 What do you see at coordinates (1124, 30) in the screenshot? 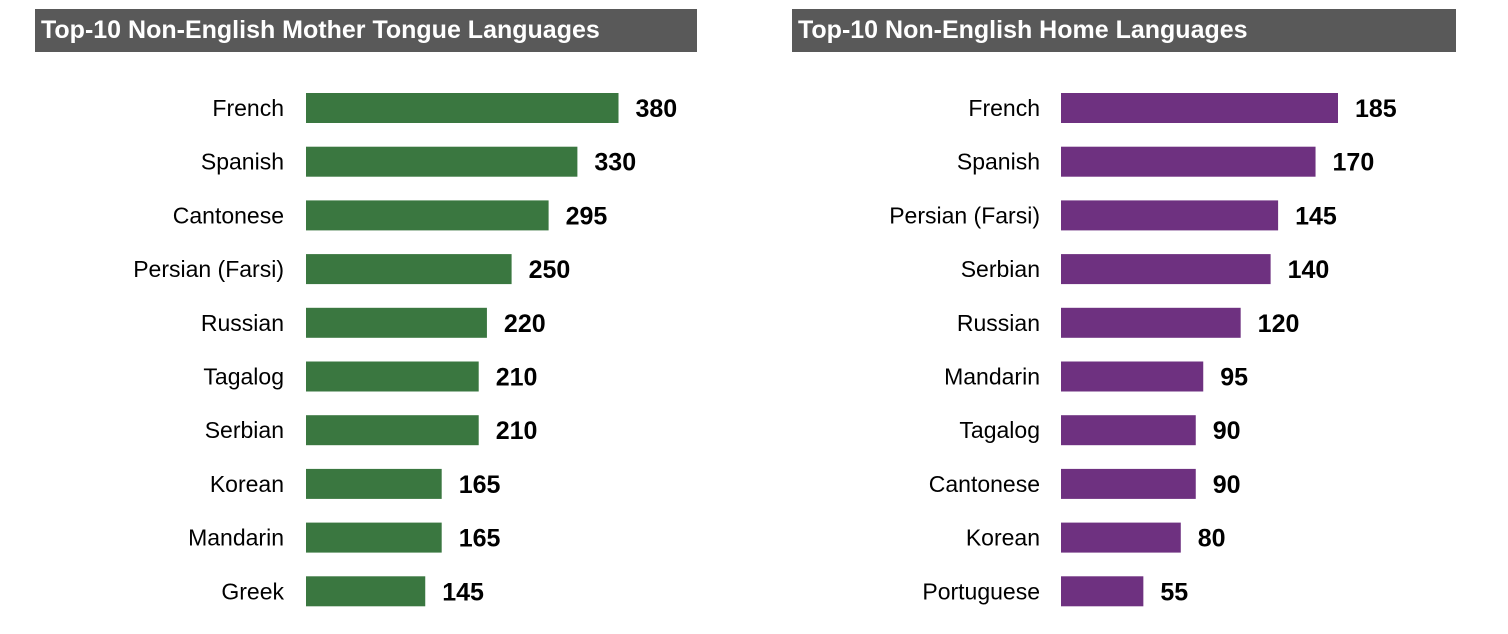
I see `chart-title: Top-10 Non-English Home Languages` at bounding box center [1124, 30].